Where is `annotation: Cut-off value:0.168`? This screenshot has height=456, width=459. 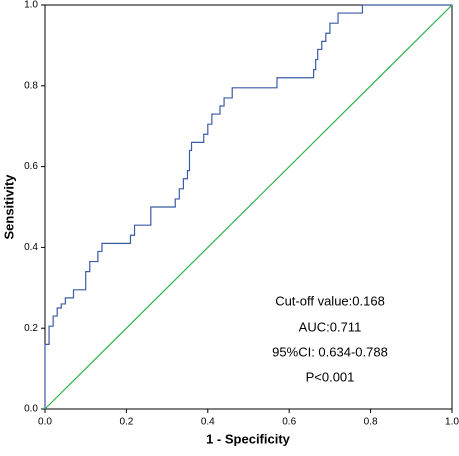 annotation: Cut-off value:0.168 is located at coordinates (330, 300).